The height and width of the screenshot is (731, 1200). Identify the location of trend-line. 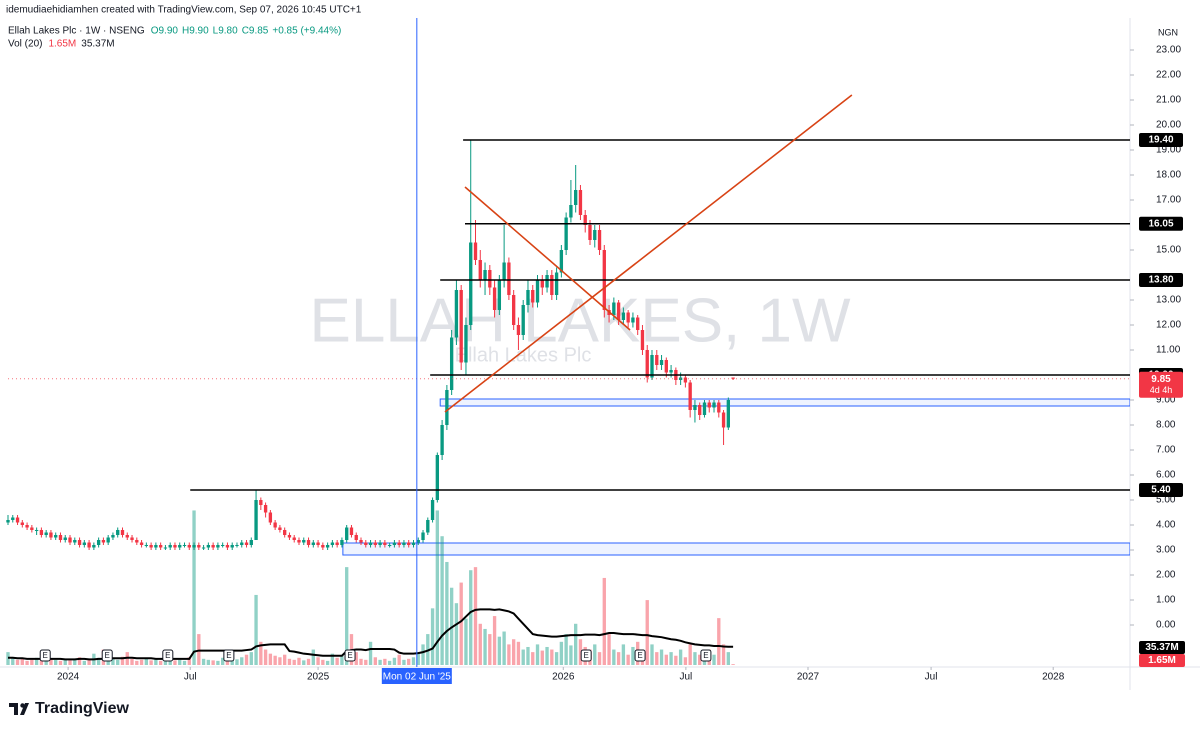
(648, 253).